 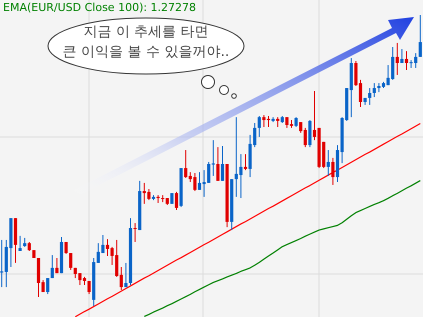 I want to click on annotation: 지금 이 추세를 타면 큰 이익을 볼 수 있을꺼야.., so click(x=146, y=42).